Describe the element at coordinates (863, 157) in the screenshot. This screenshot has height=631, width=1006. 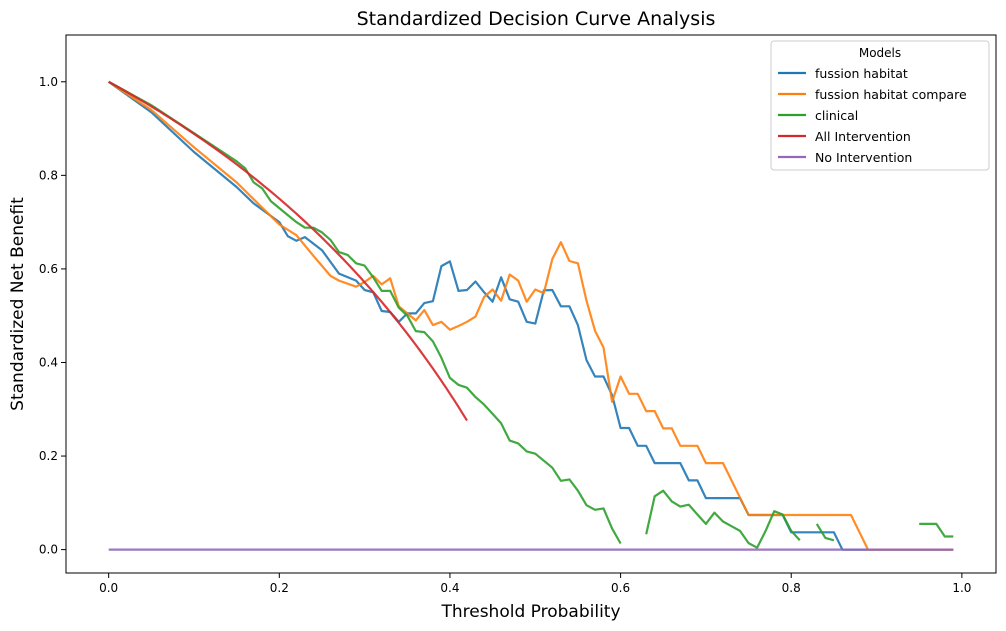
I see `legend-label-no-intervention: No Intervention` at that location.